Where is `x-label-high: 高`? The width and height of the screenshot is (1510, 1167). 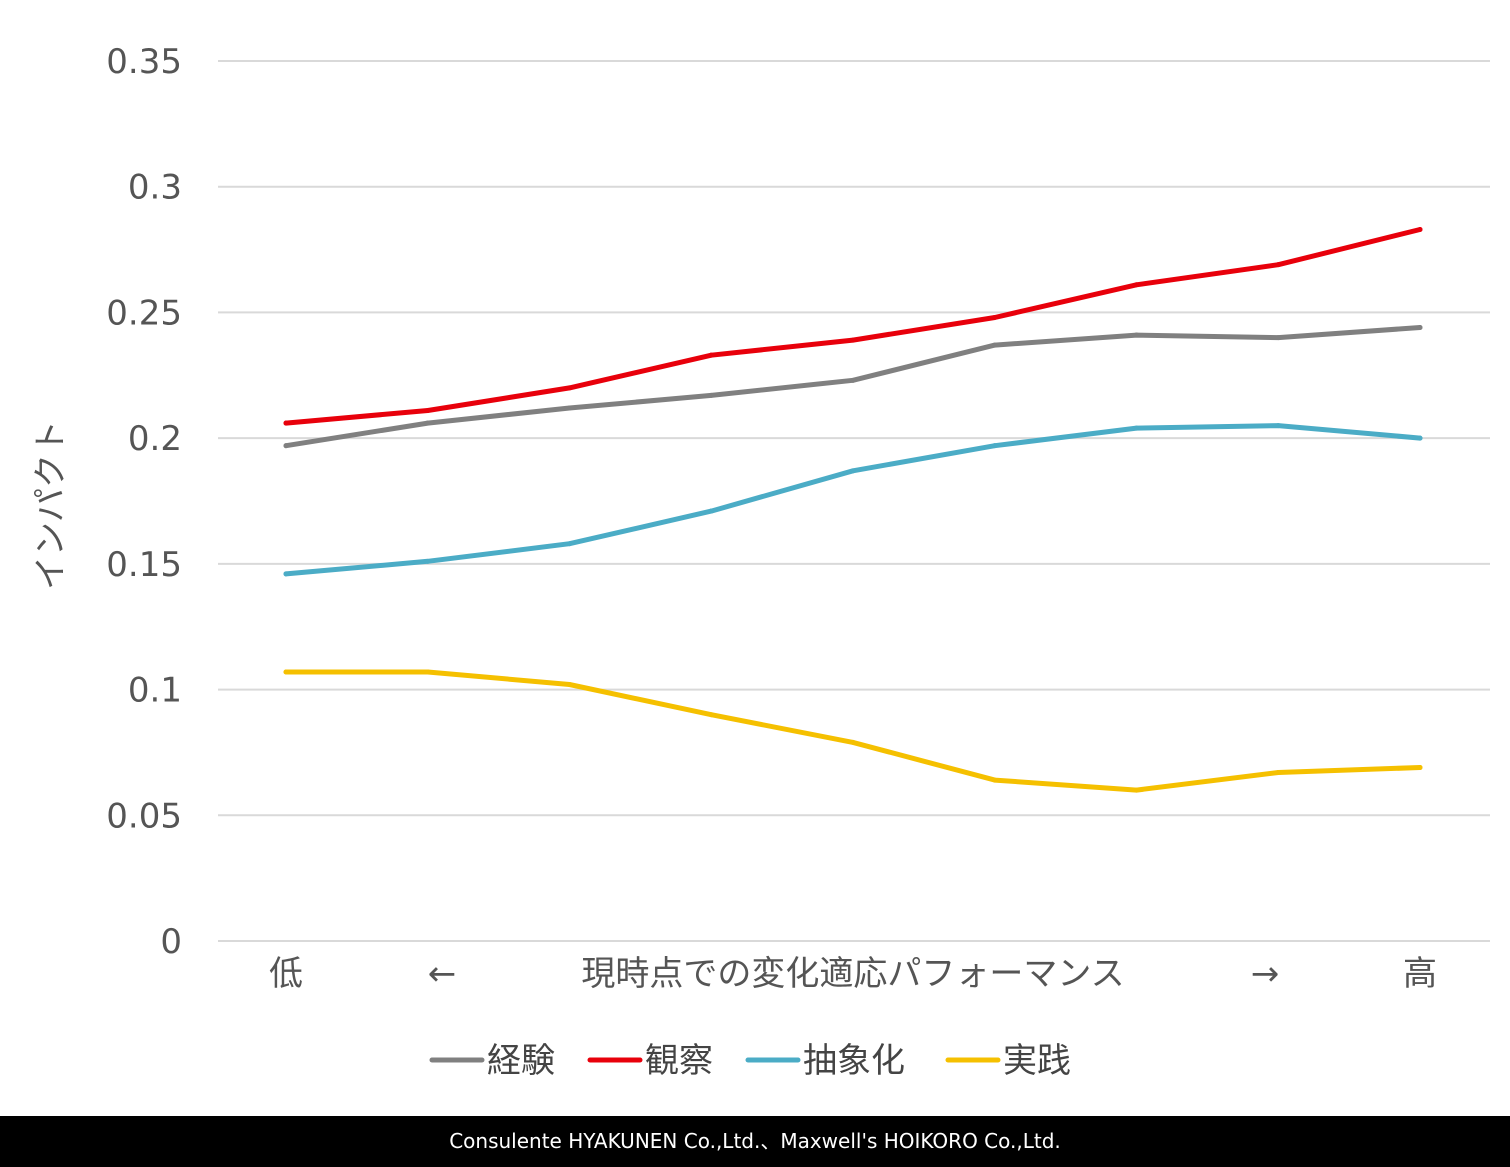
x-label-high: 高 is located at coordinates (1420, 974).